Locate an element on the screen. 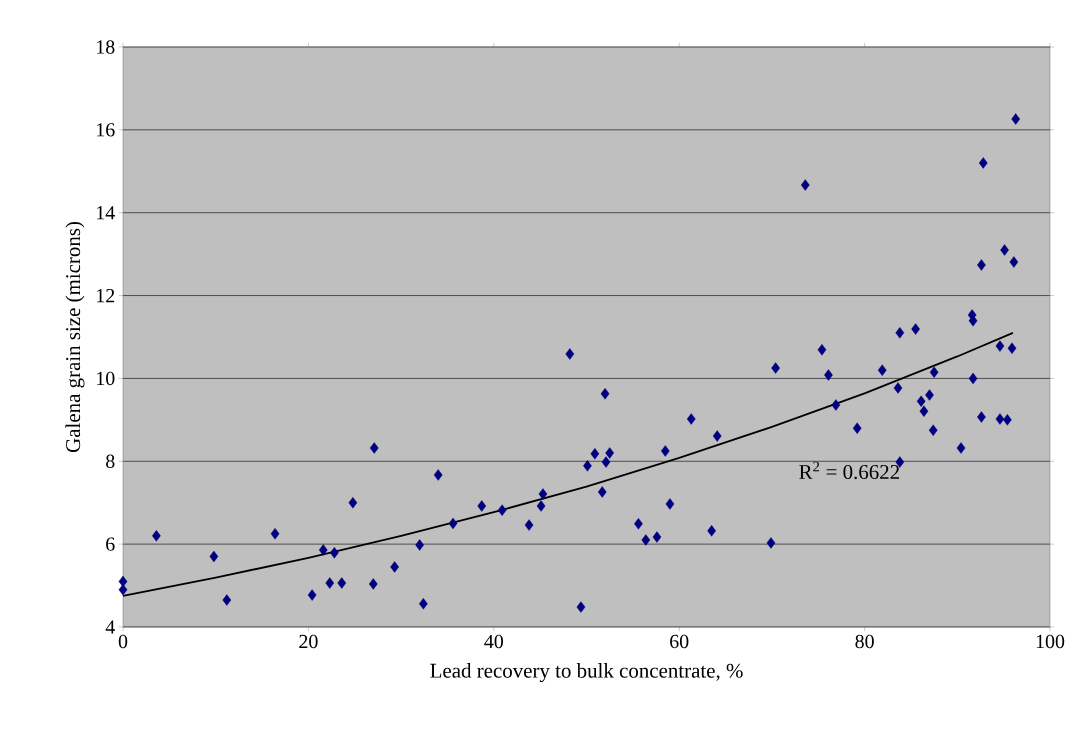 This screenshot has height=749, width=1082. y-axis-title: Galena grain size (microns) is located at coordinates (75, 337).